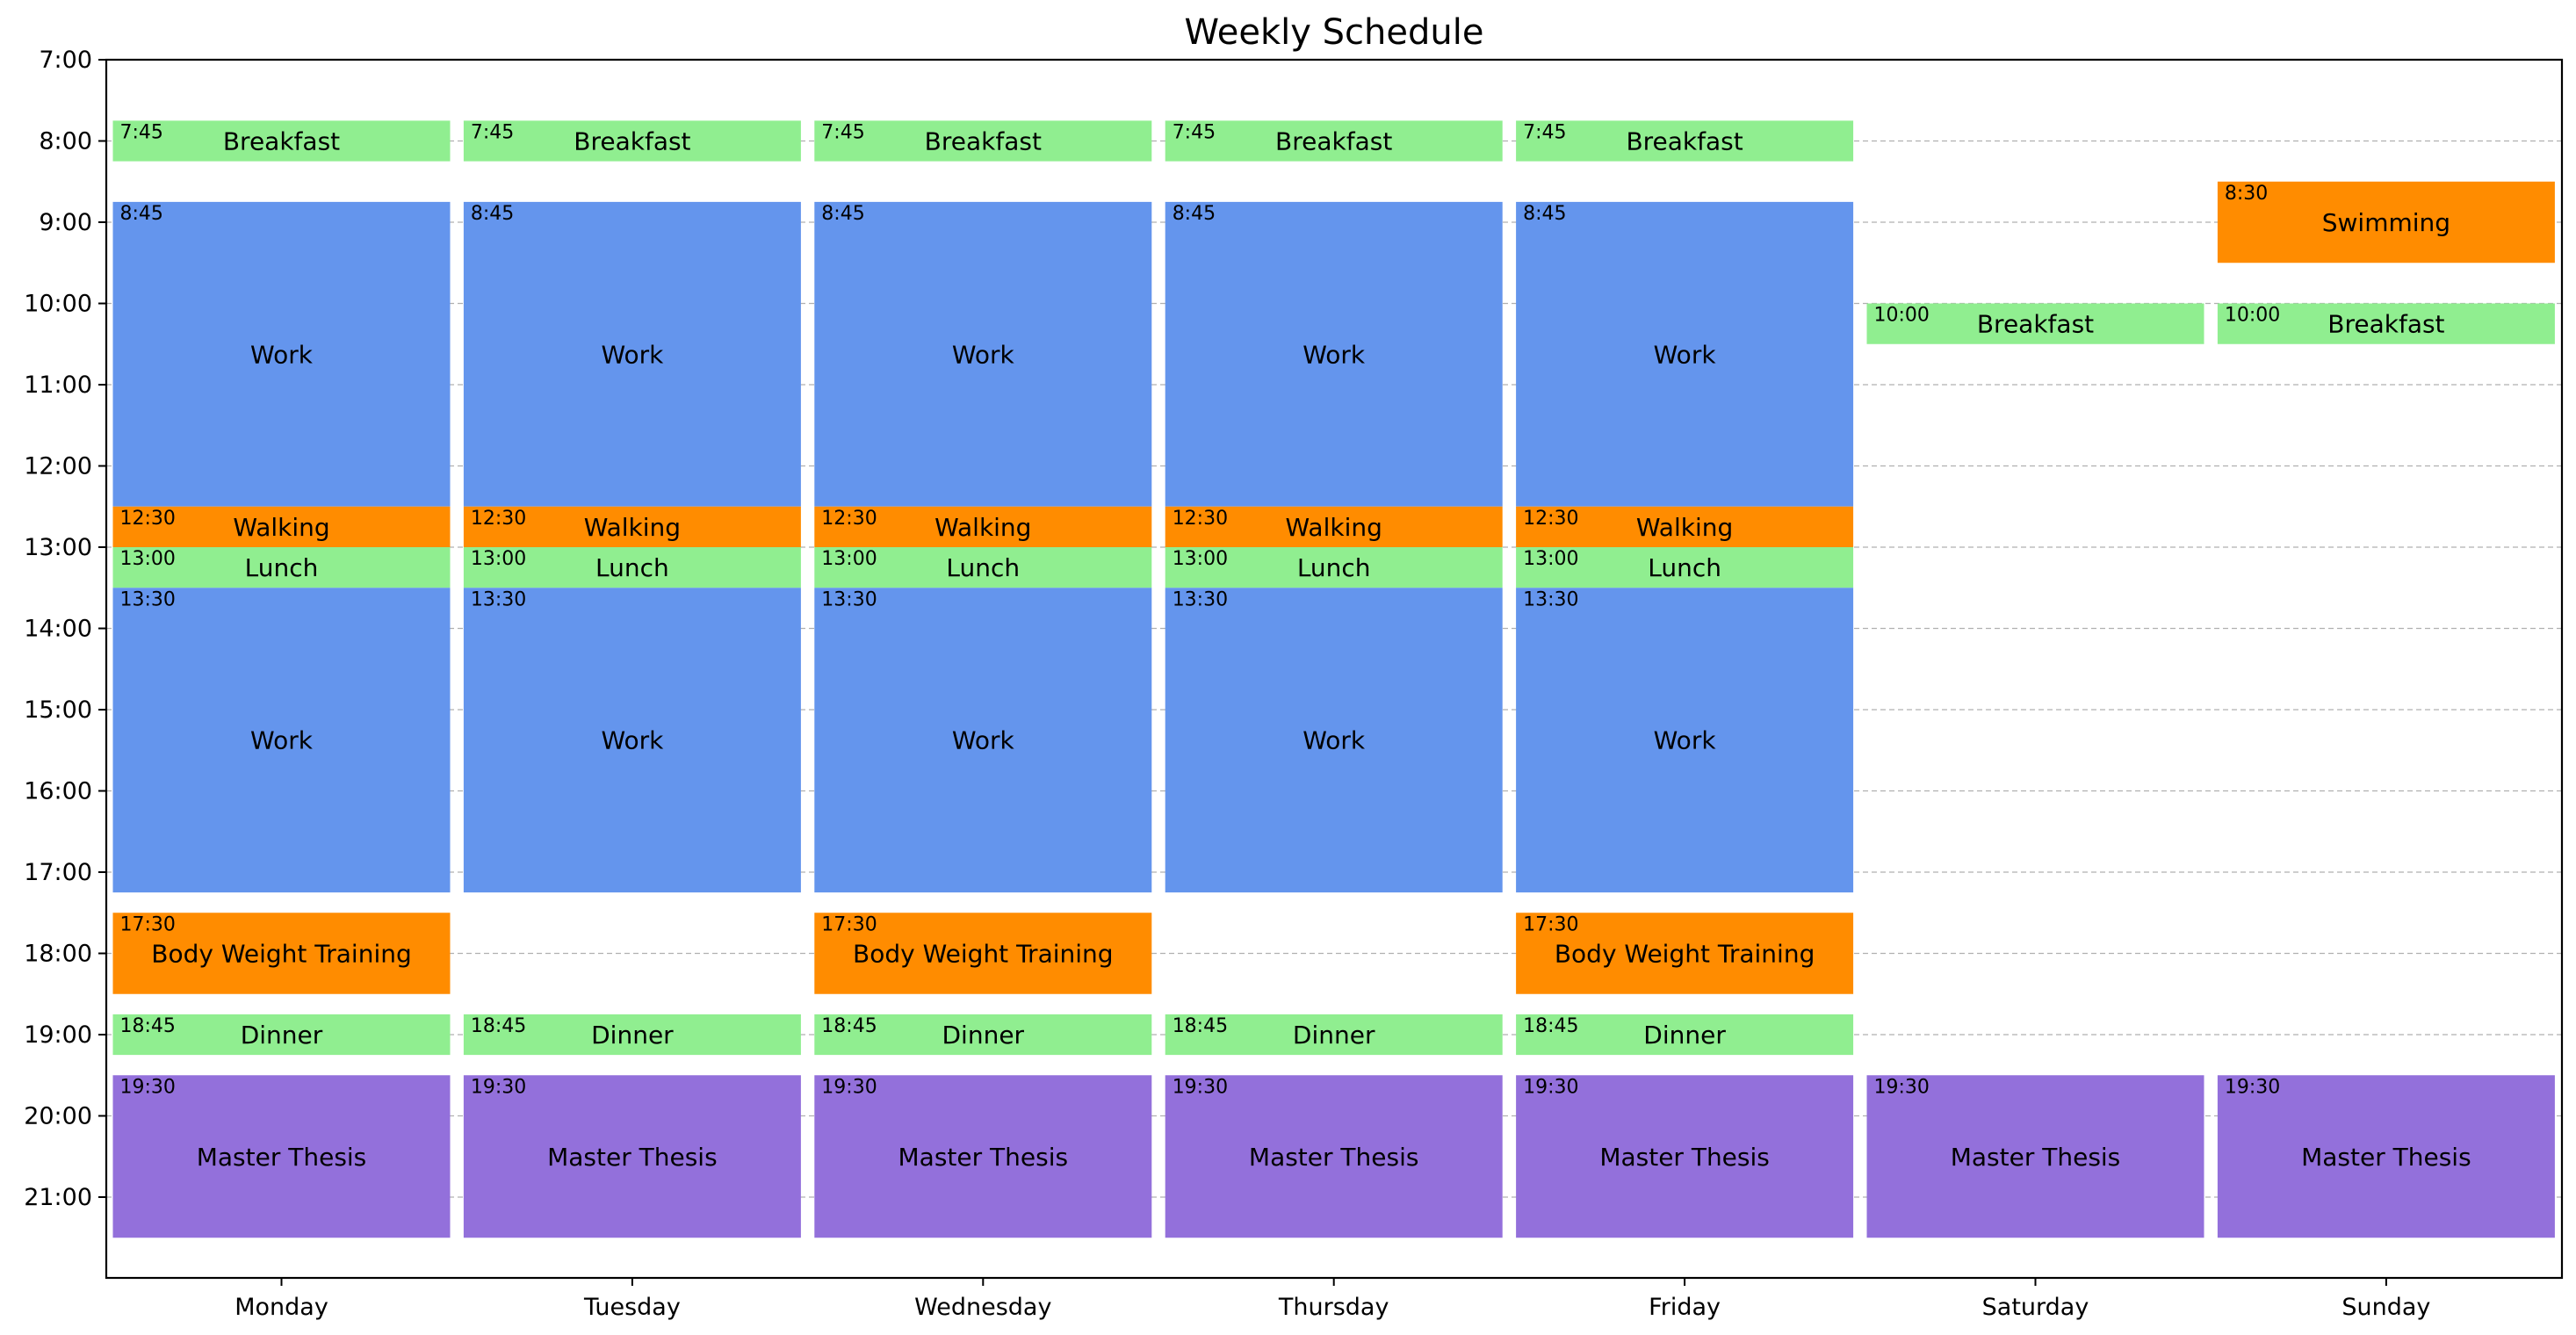 The height and width of the screenshot is (1335, 2576). I want to click on y-tick-label: 15:00, so click(58, 710).